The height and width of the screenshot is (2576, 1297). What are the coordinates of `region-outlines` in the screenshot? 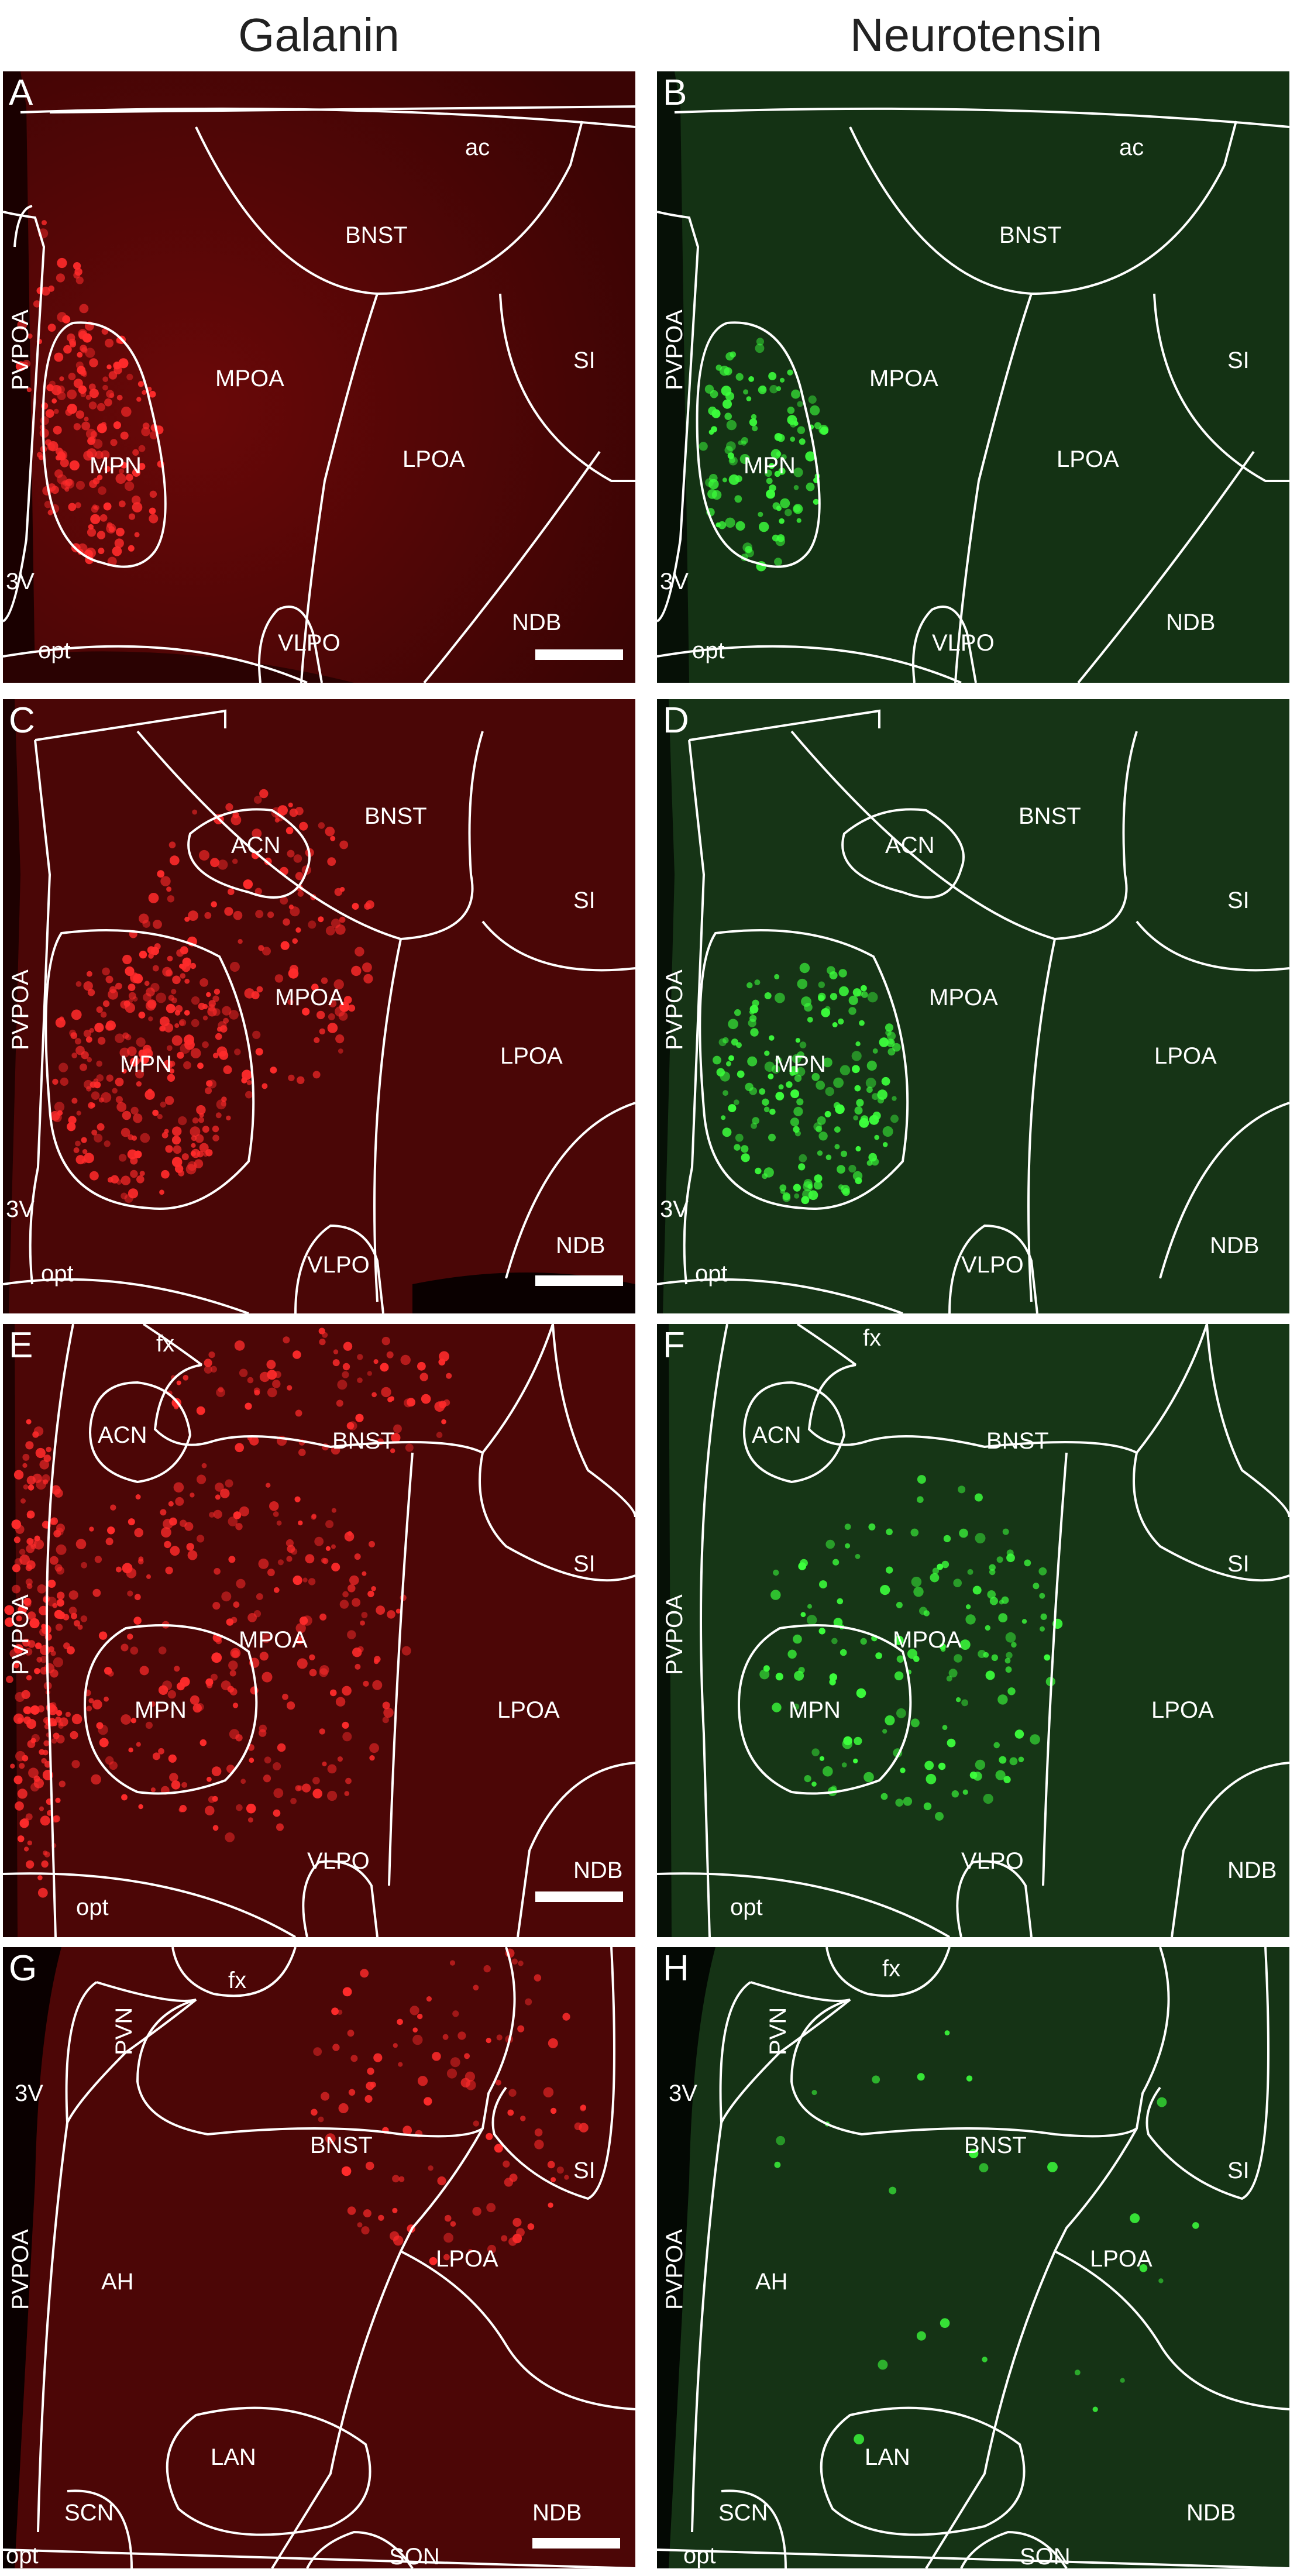 It's located at (319, 2257).